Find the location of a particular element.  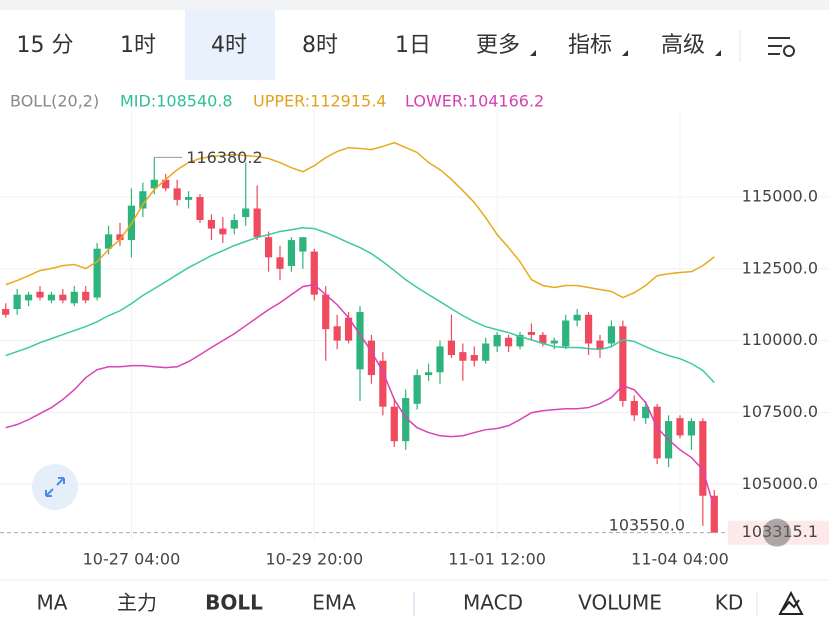

y-tick-label: 107500.0 is located at coordinates (780, 411).